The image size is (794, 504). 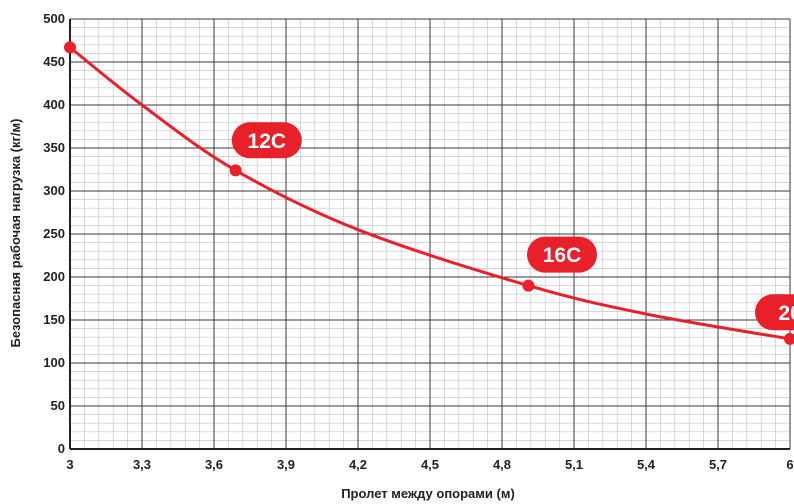 I want to click on x-axis-title: Пролет между опорами (м), so click(x=428, y=493).